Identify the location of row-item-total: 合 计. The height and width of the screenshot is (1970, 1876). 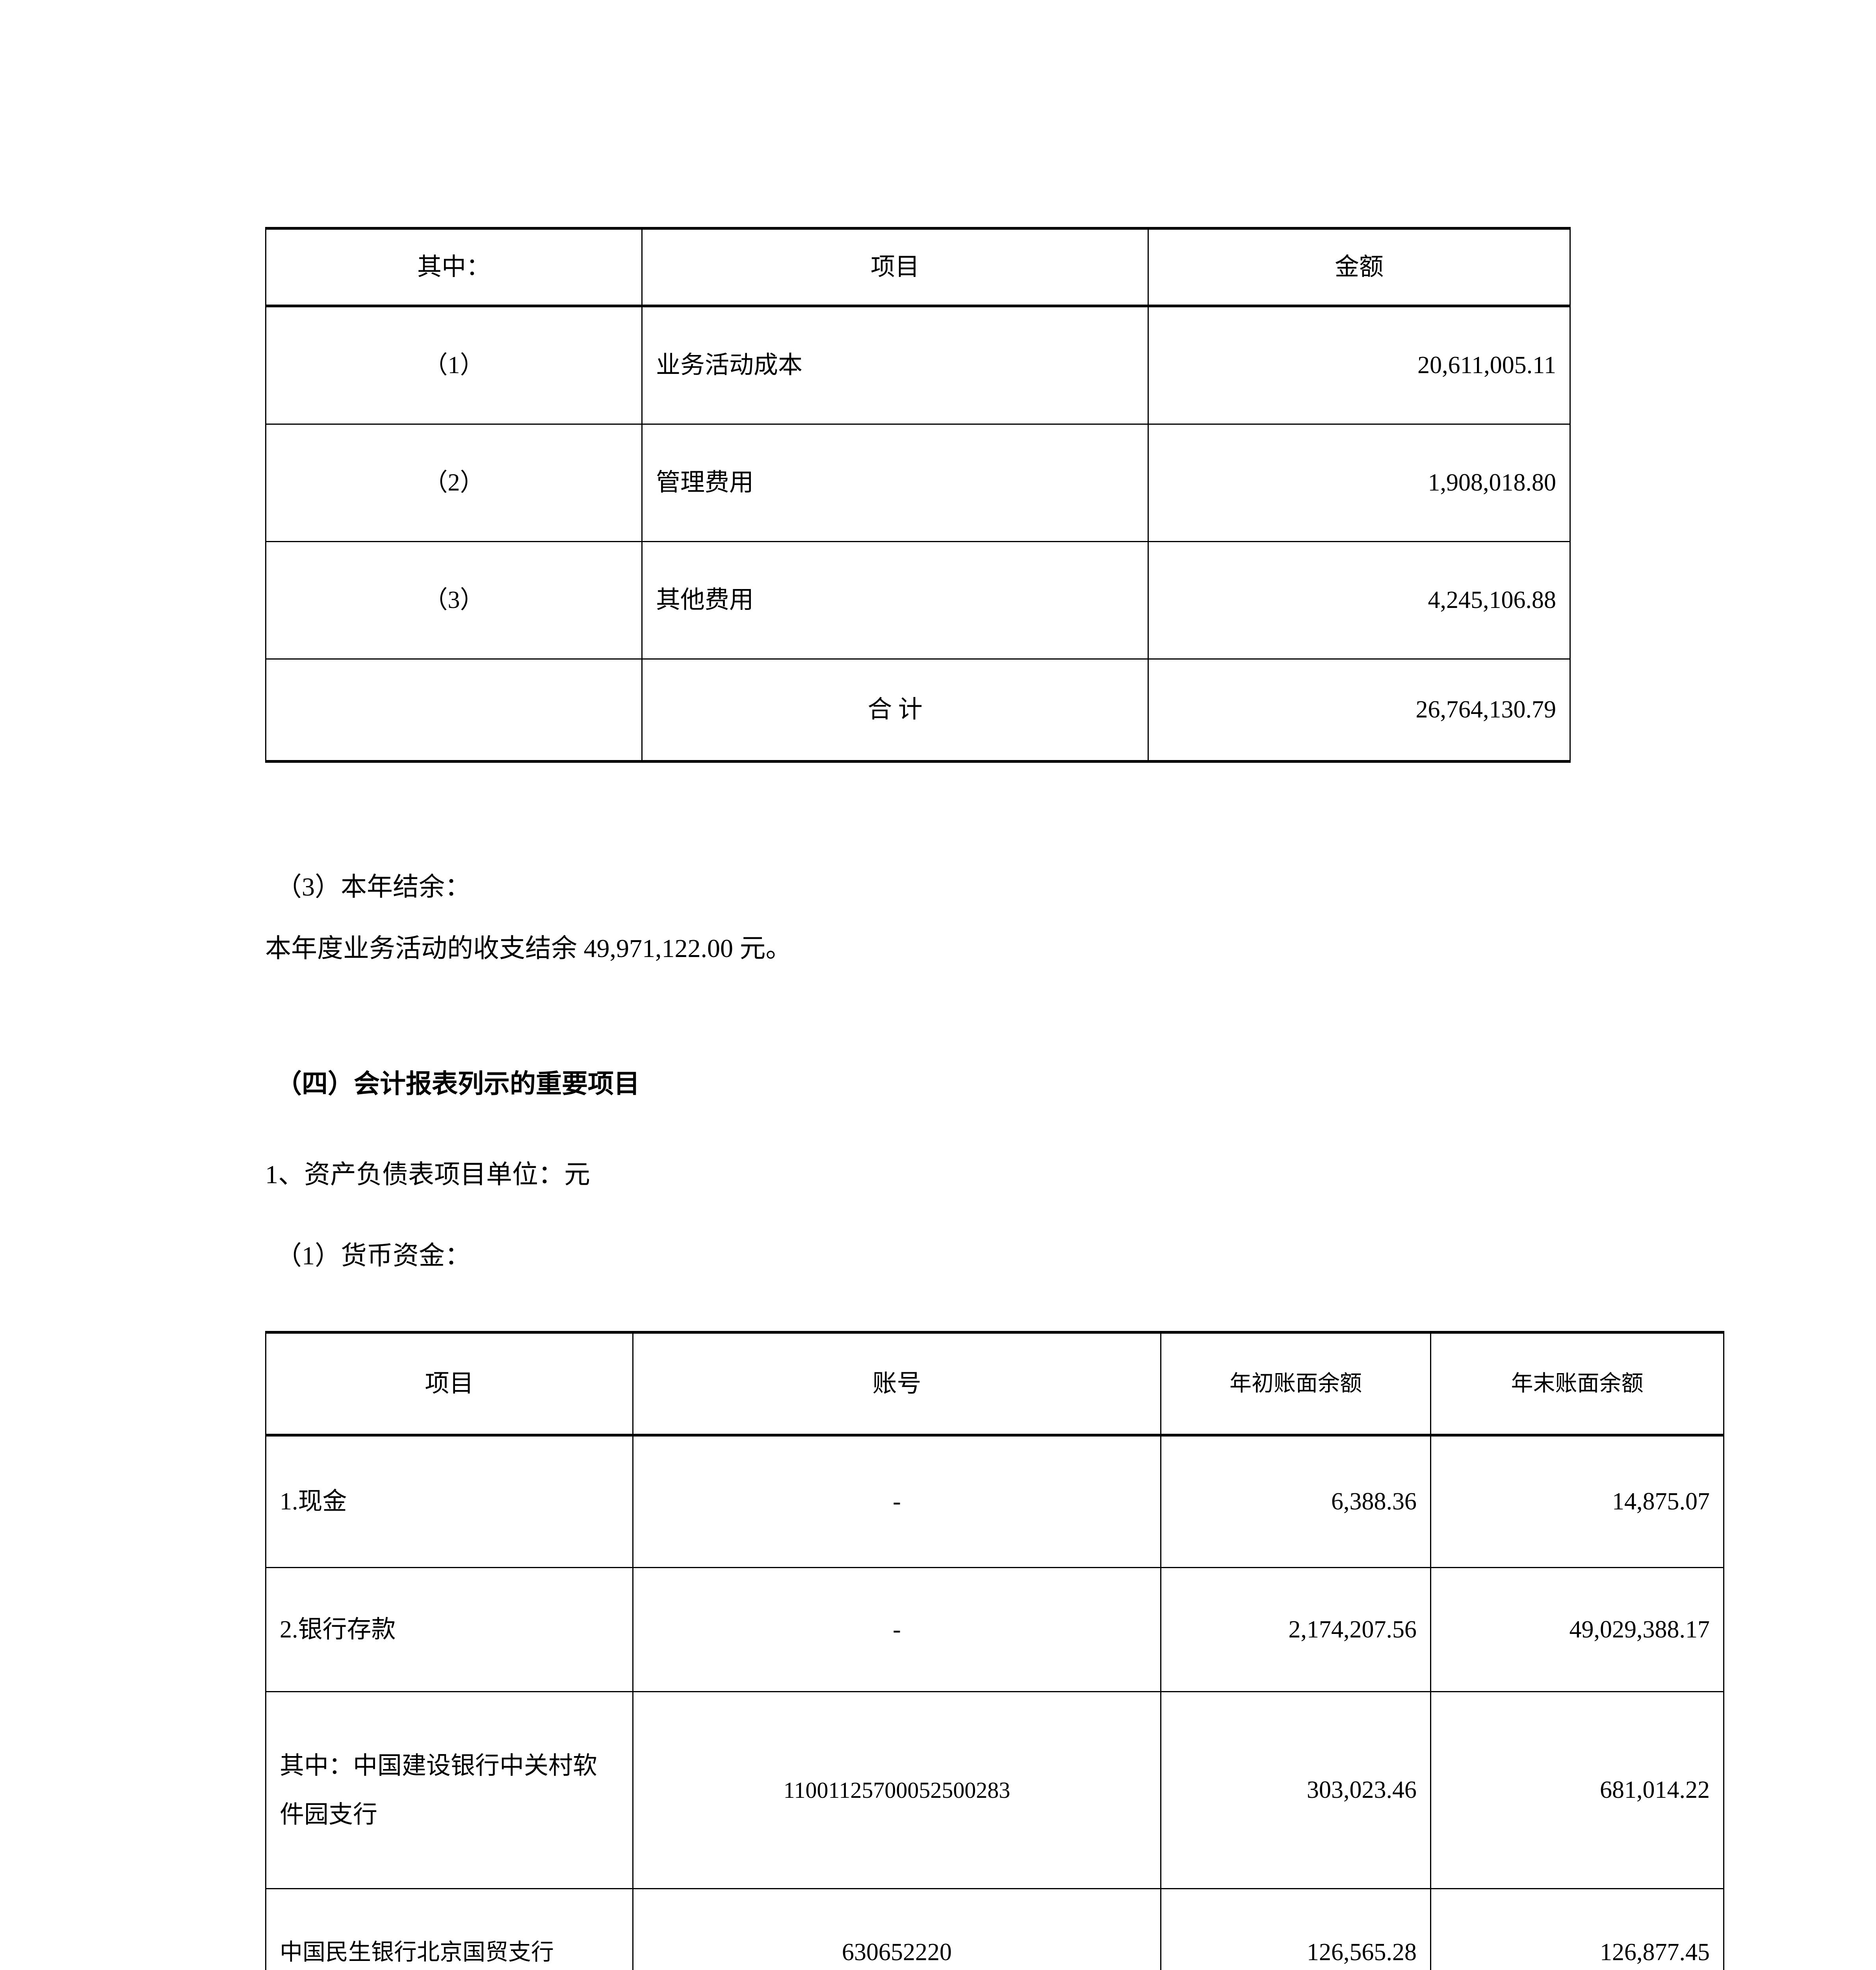
(895, 710).